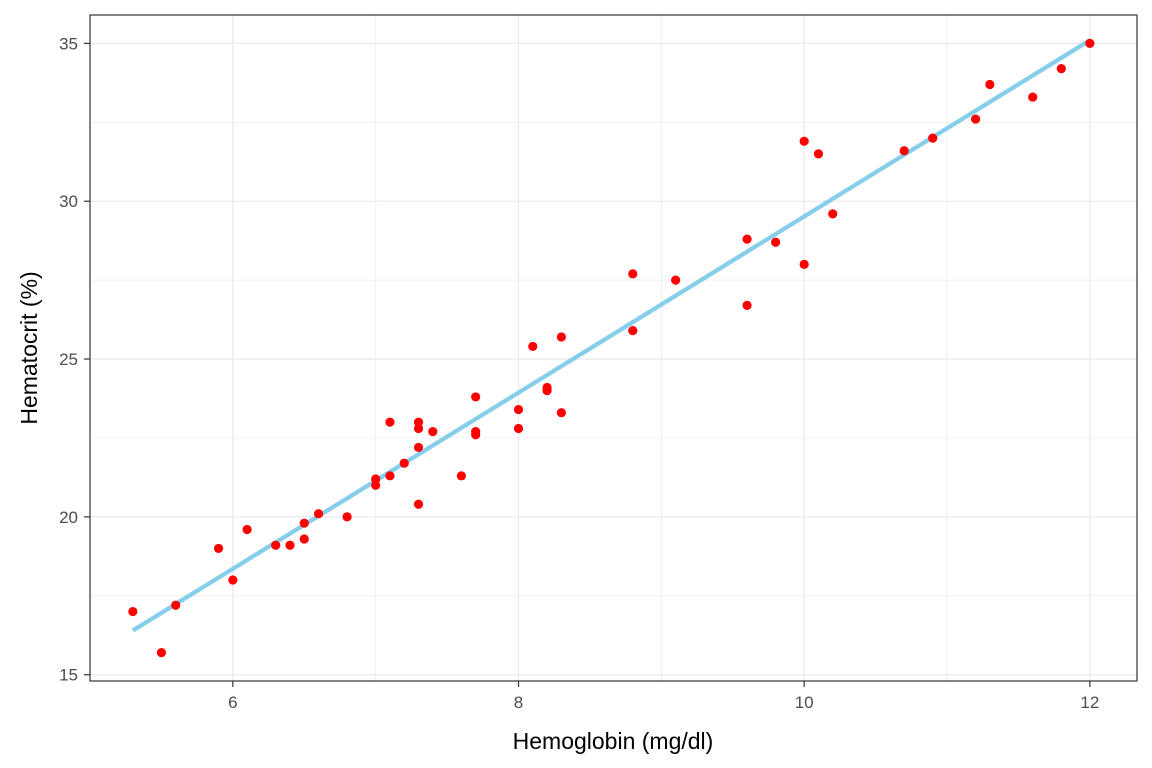  I want to click on x-tick-label: 6, so click(232, 702).